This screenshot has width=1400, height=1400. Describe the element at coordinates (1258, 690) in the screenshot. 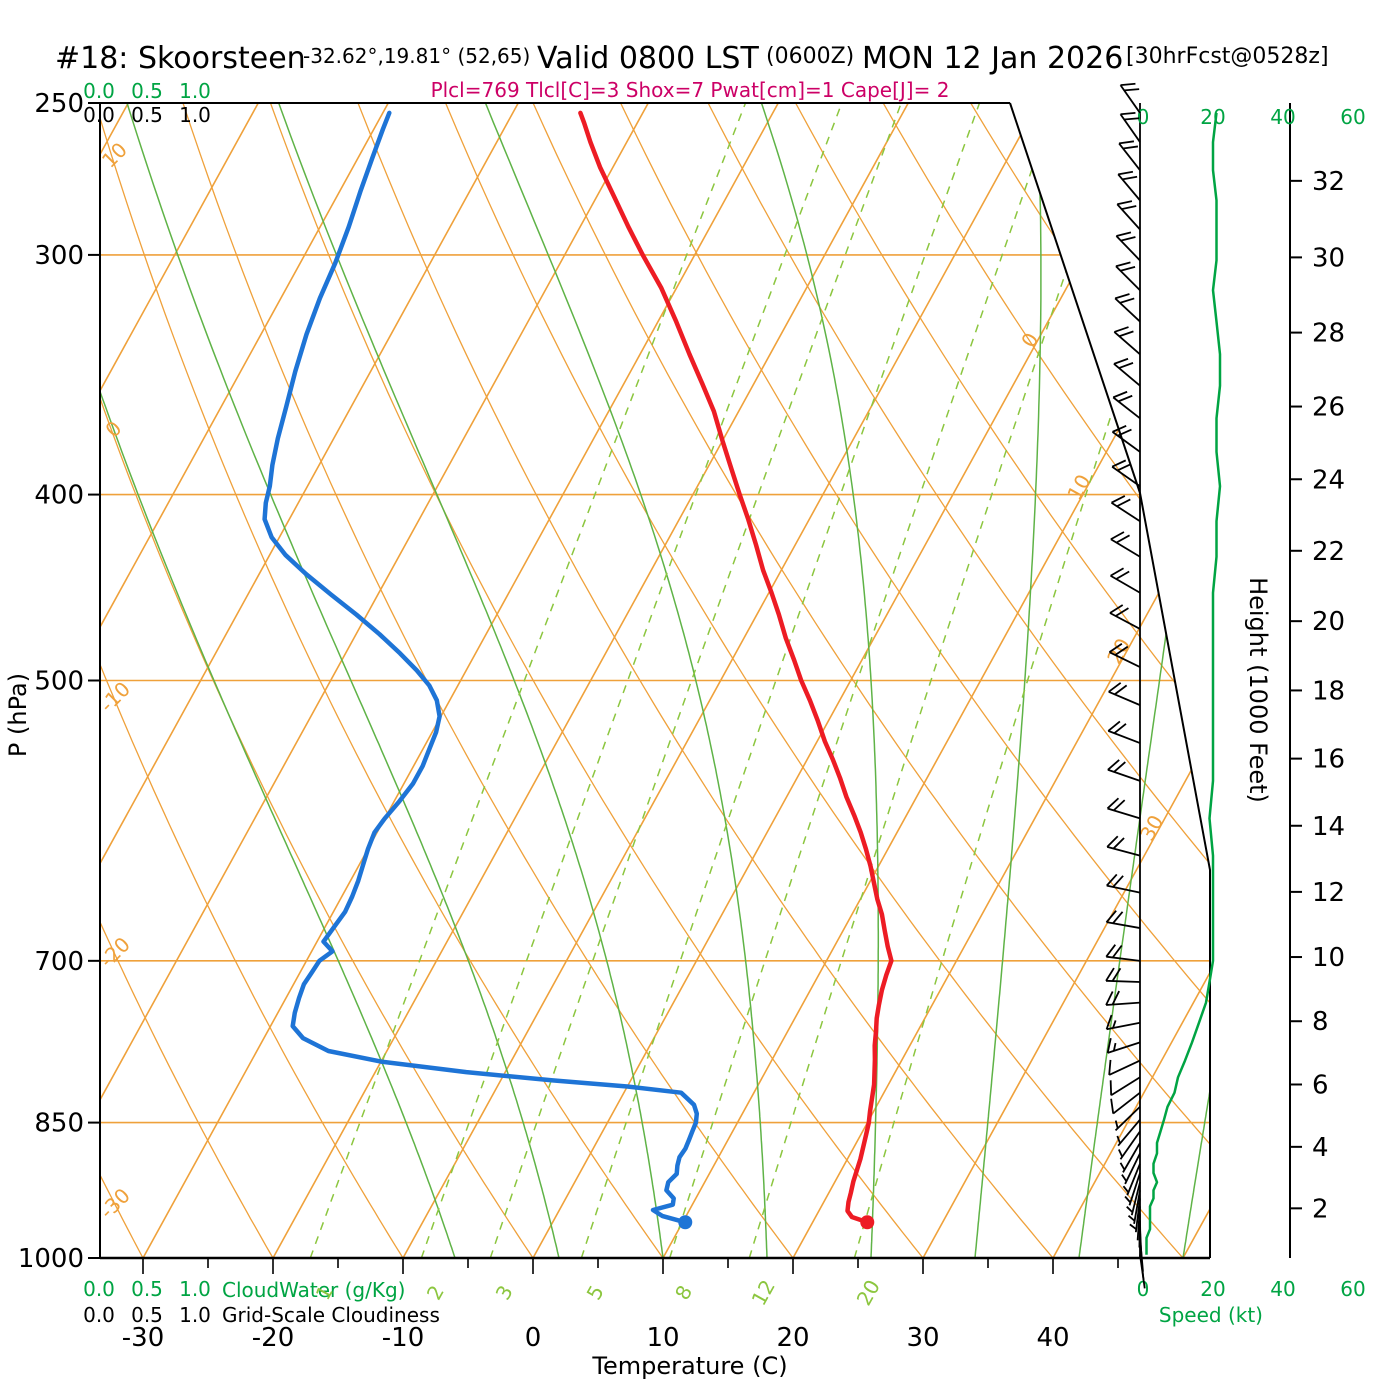

I see `height-axis-title: Height (1000 Feet)` at that location.